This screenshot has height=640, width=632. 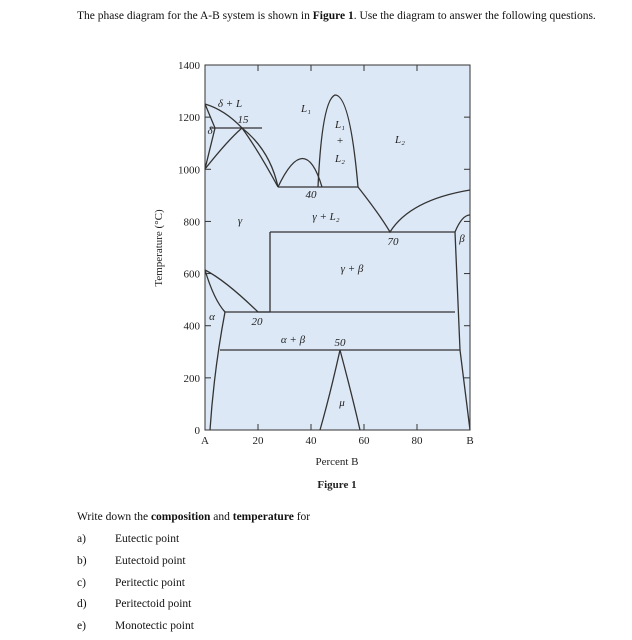 What do you see at coordinates (154, 626) in the screenshot?
I see `question-text: Monotectic point` at bounding box center [154, 626].